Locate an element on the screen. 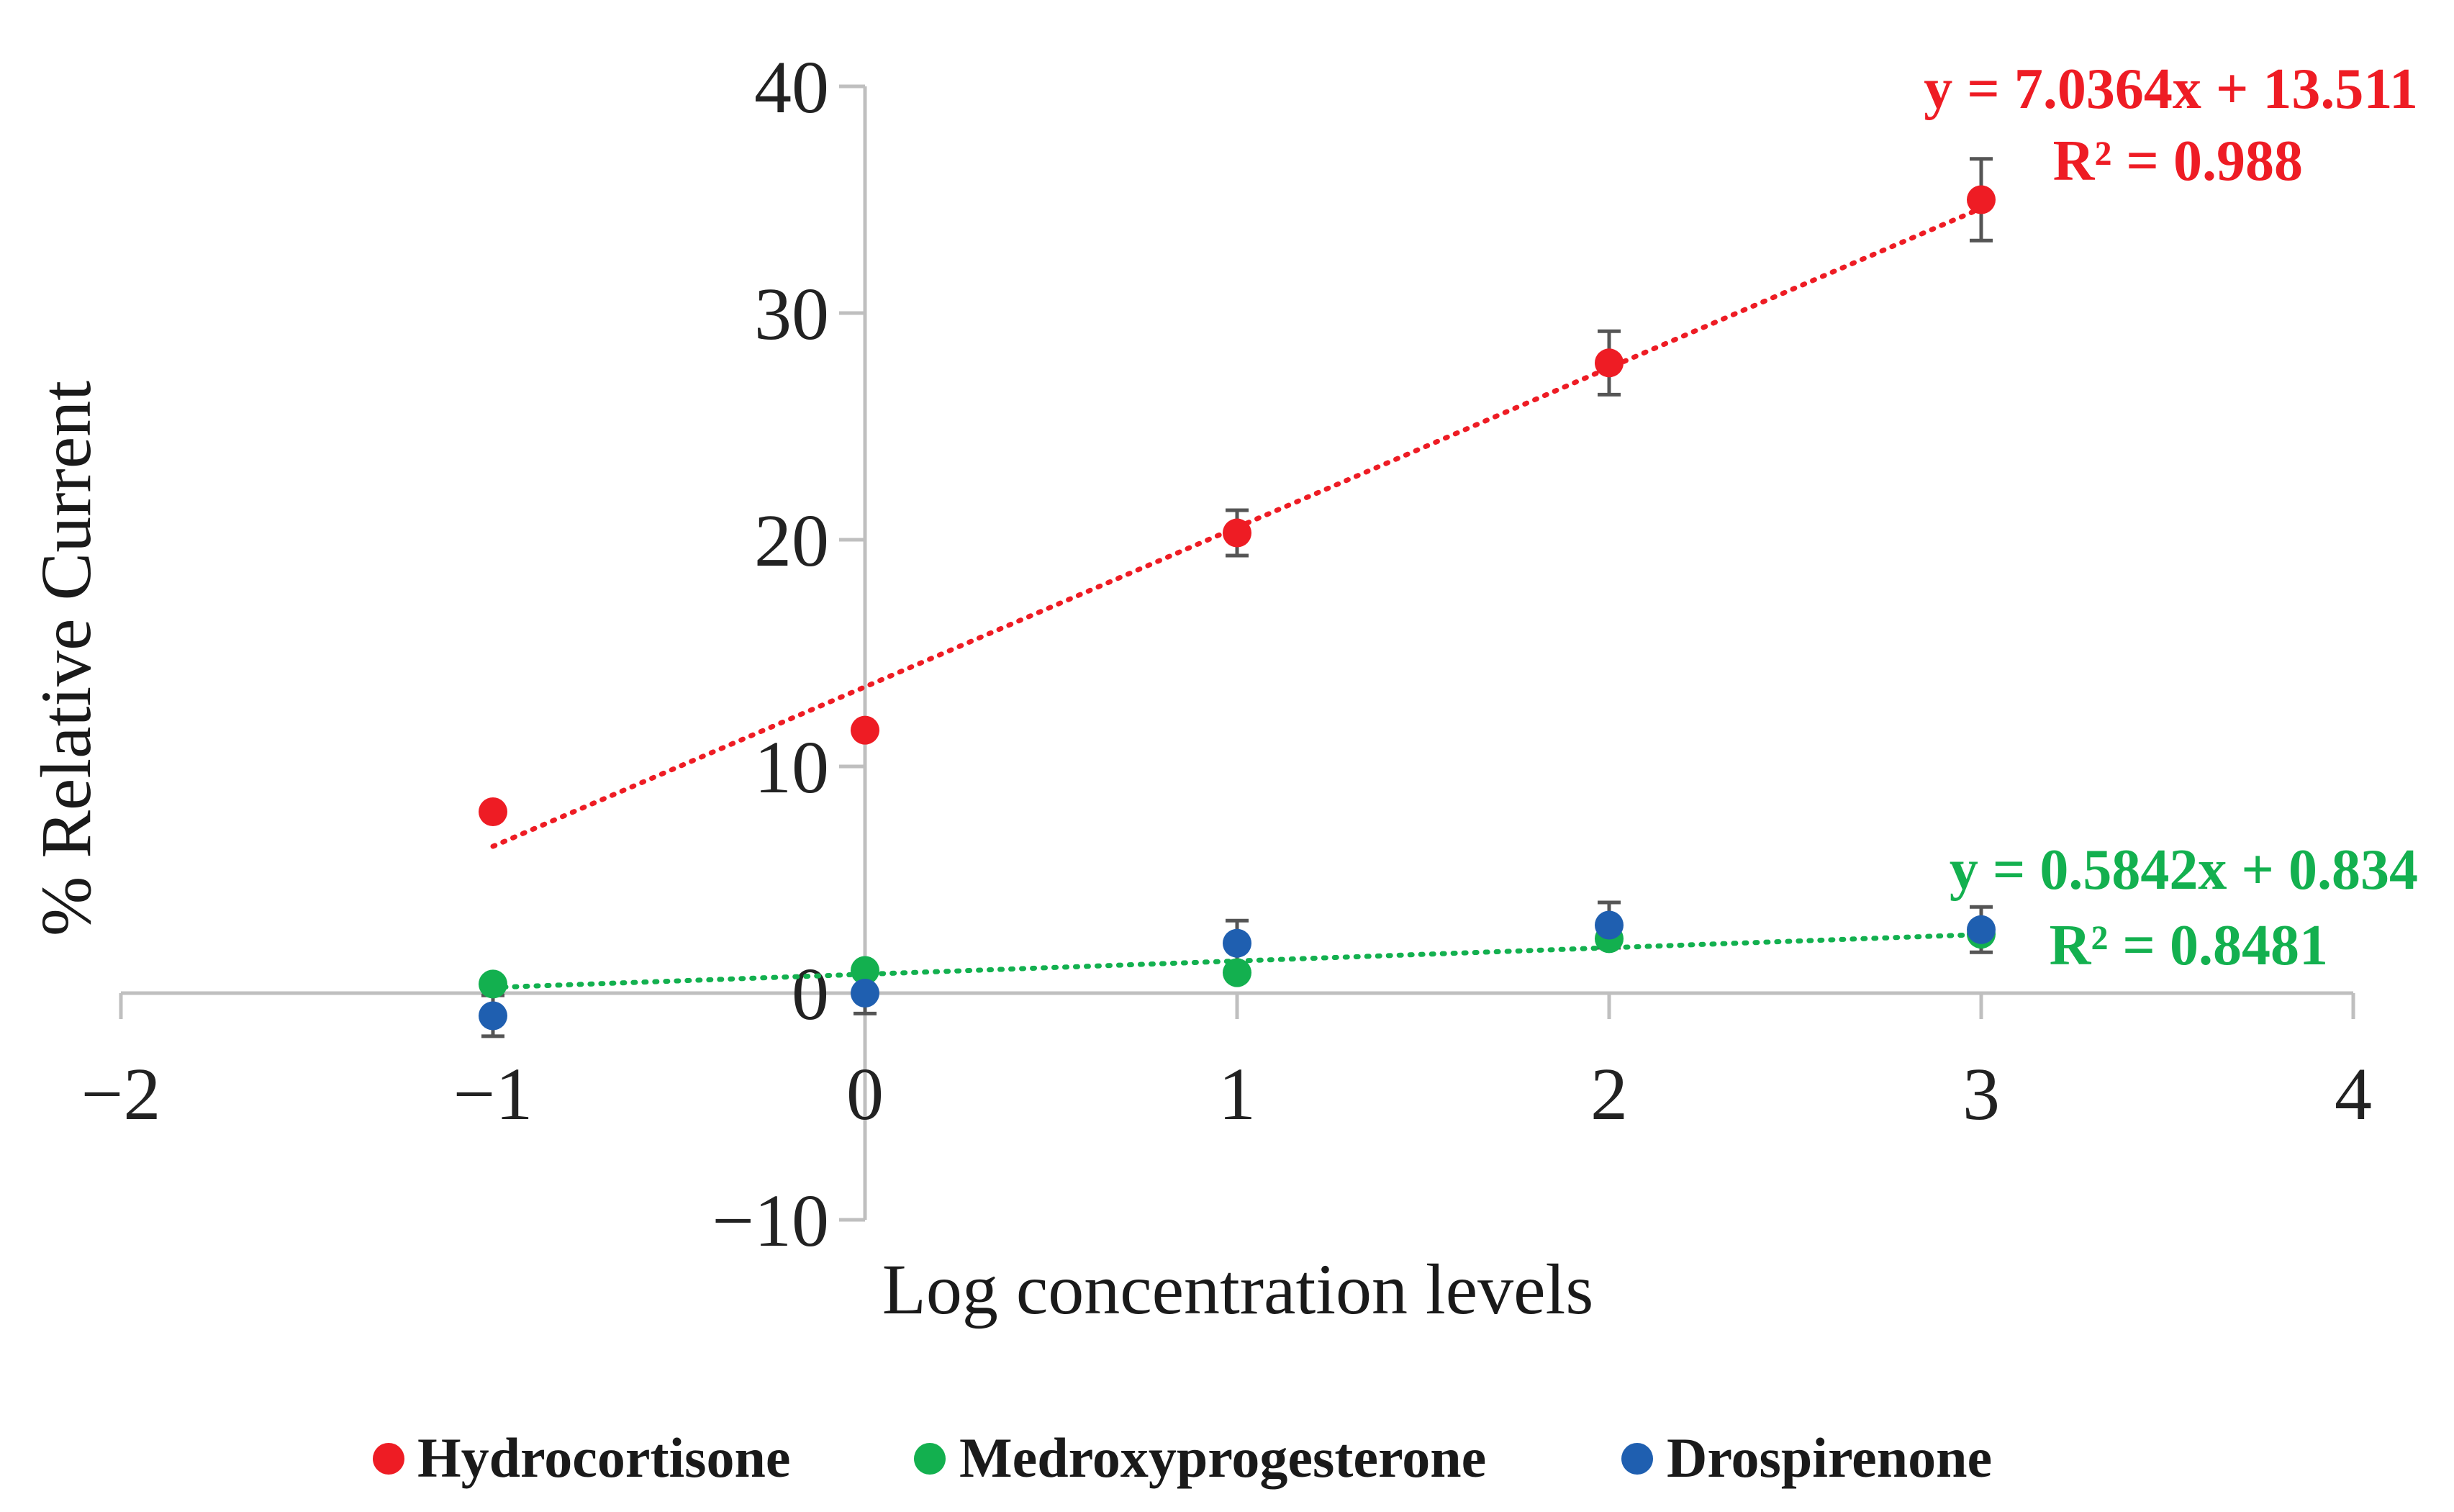  x-tick-label: 4 is located at coordinates (2353, 1095).